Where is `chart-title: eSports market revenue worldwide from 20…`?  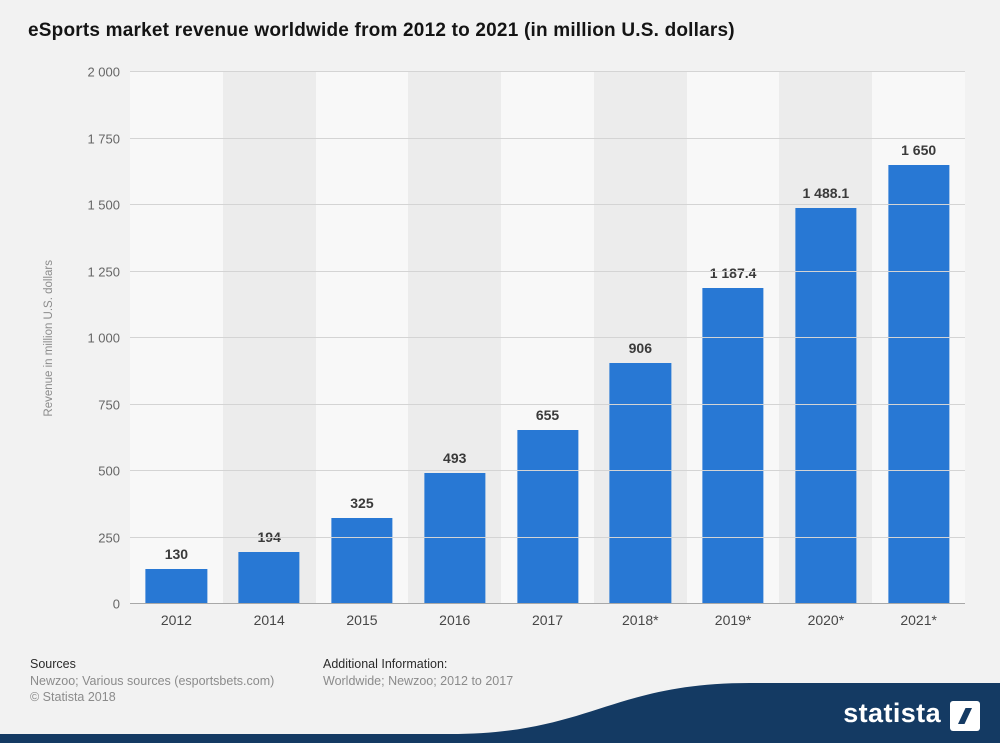 chart-title: eSports market revenue worldwide from 20… is located at coordinates (381, 30).